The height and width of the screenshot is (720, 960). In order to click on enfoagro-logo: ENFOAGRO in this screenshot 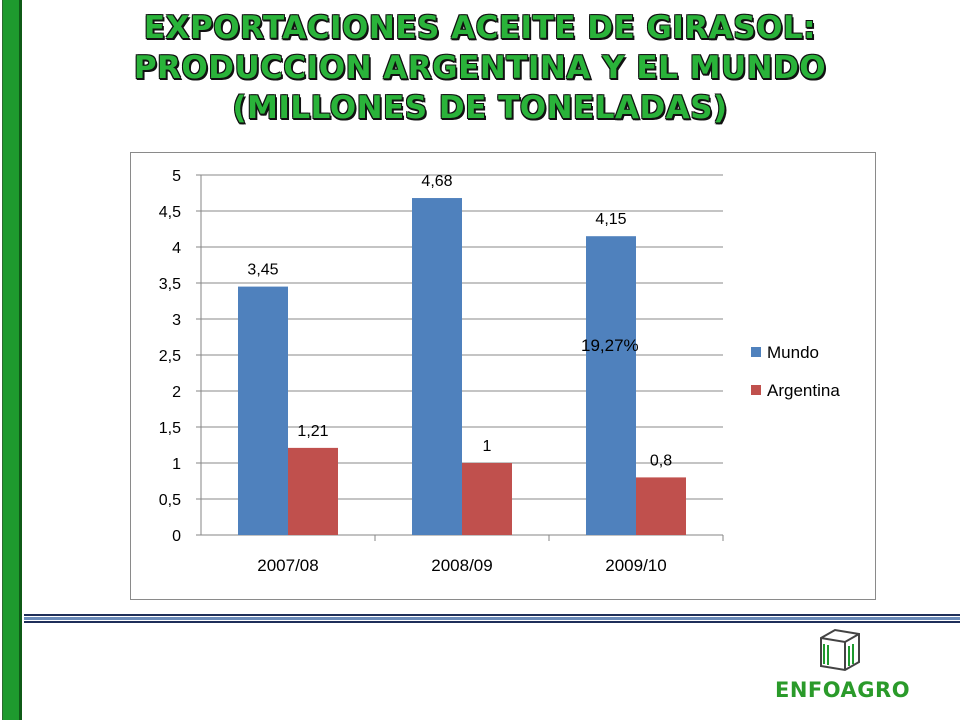, I will do `click(842, 666)`.